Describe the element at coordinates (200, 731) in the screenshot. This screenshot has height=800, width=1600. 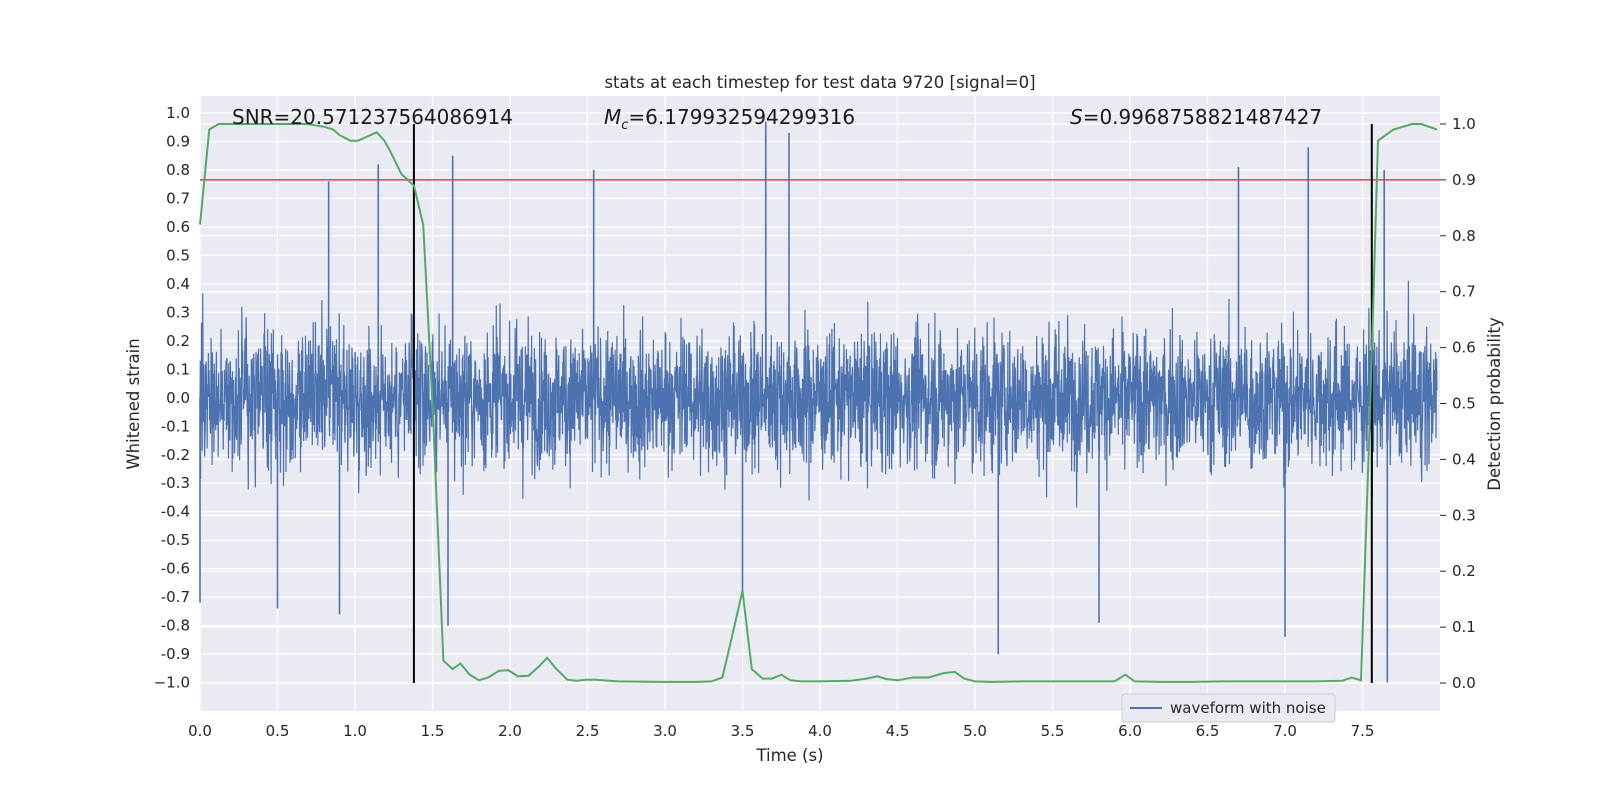
I see `x-tick-label: 0.0` at that location.